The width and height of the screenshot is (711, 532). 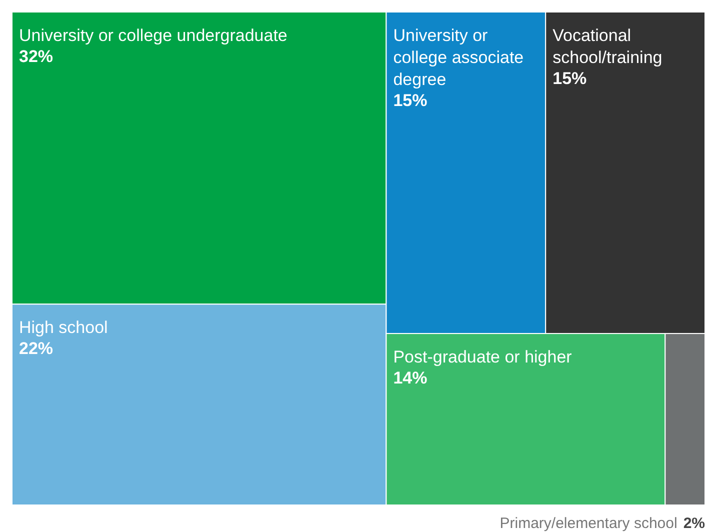 I want to click on category-label: High school, so click(x=63, y=328).